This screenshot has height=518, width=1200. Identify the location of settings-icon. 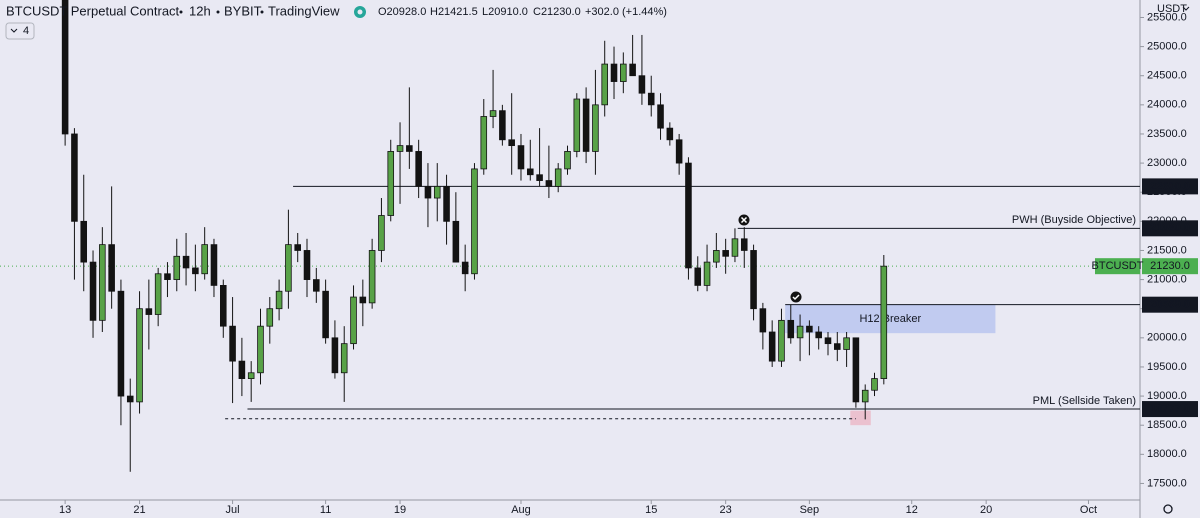
(1168, 509).